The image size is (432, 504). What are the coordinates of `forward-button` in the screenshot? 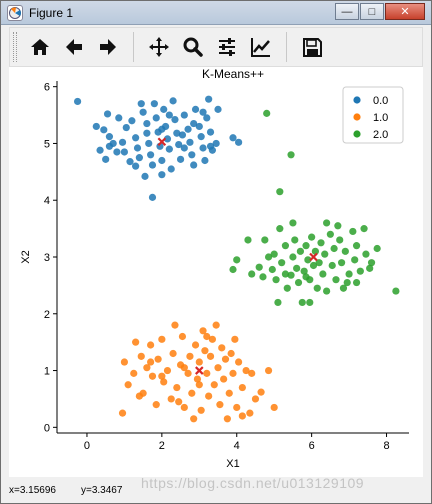 It's located at (108, 47).